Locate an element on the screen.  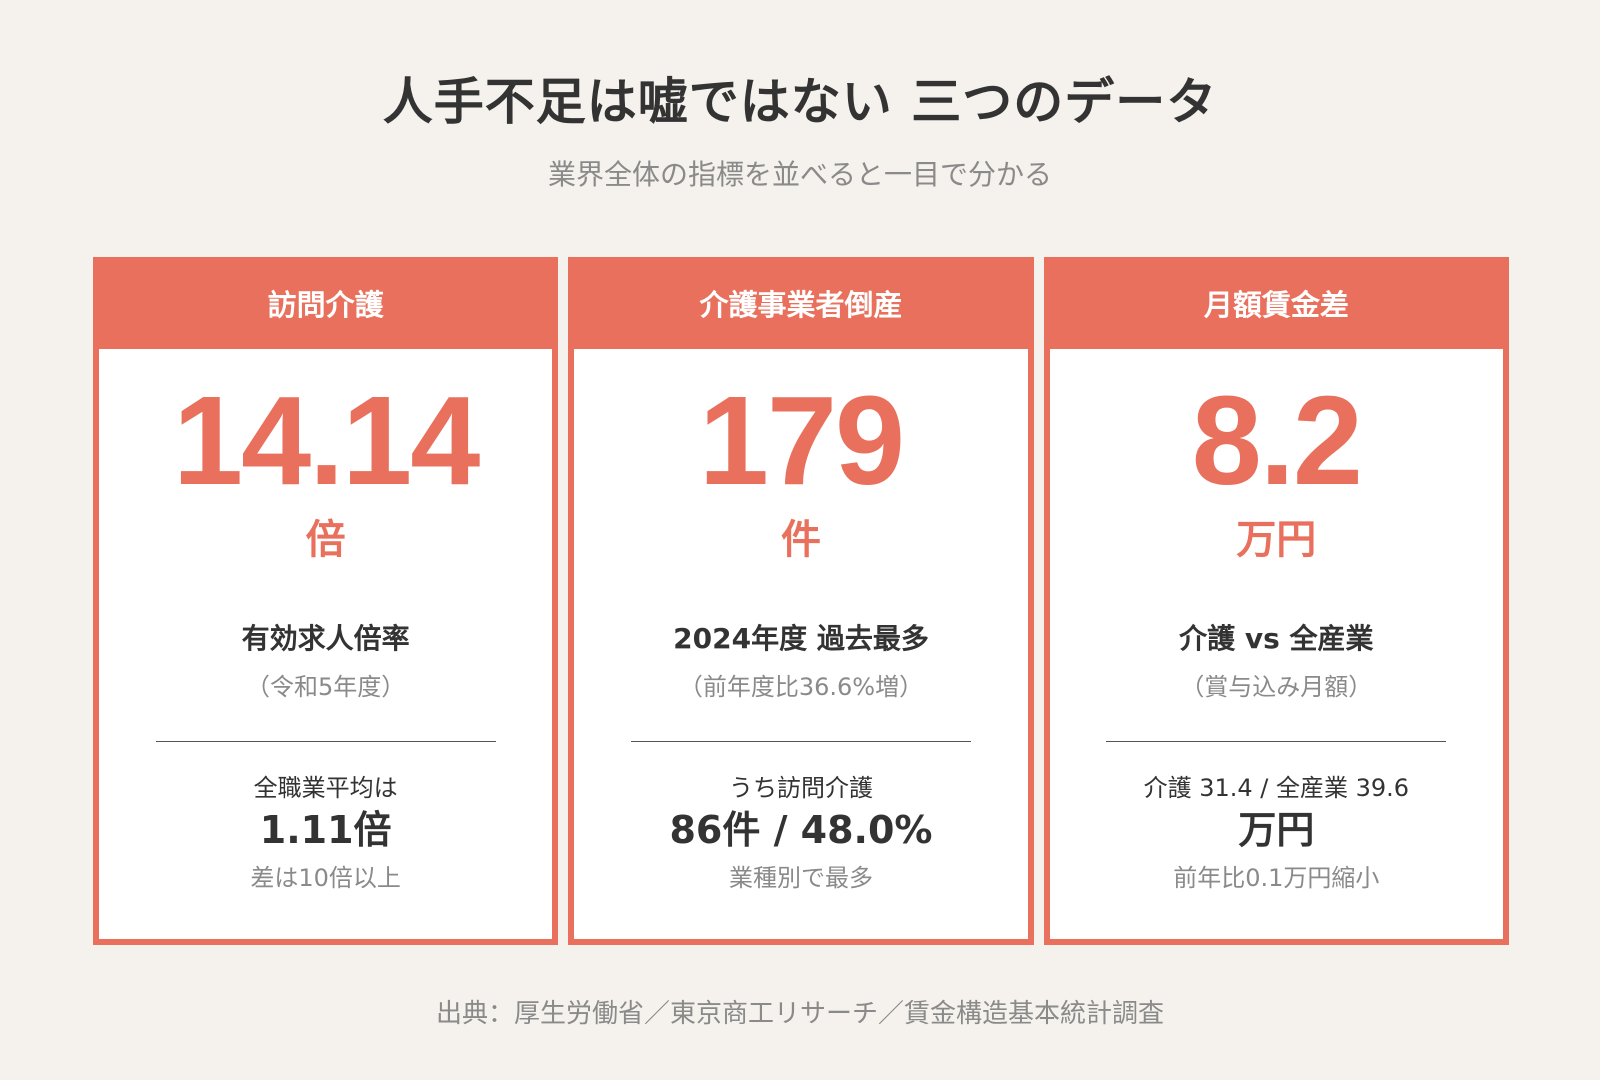
comparison-value: 86件 / 48.0% is located at coordinates (801, 830).